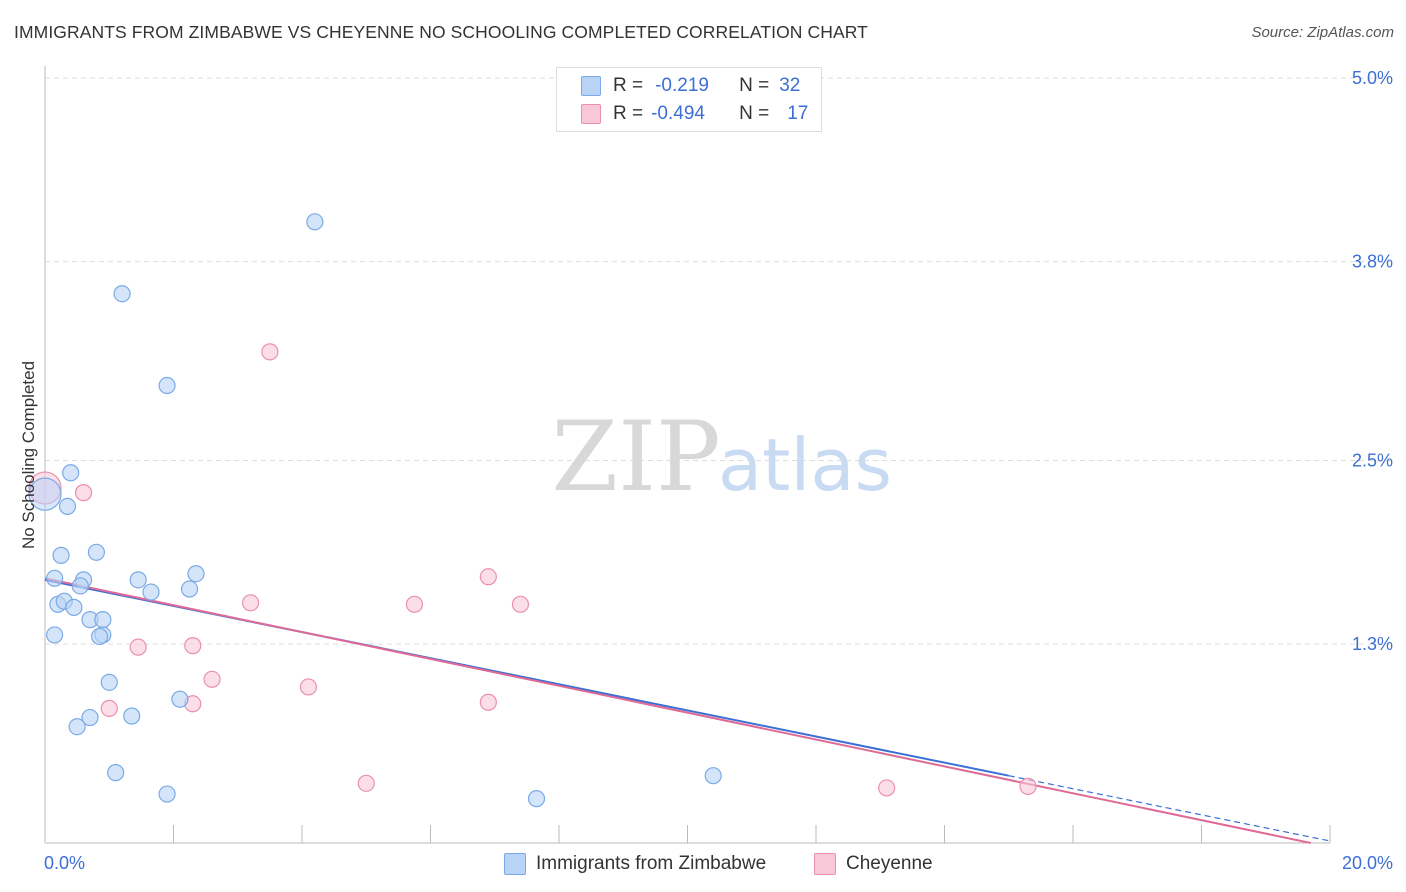 Image resolution: width=1406 pixels, height=892 pixels. Describe the element at coordinates (28, 455) in the screenshot. I see `y-axis-title: No Schooling Completed` at that location.